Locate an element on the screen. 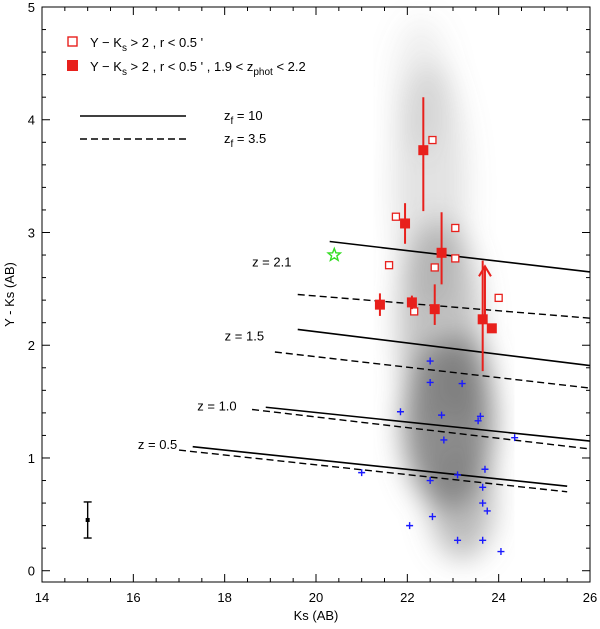 The height and width of the screenshot is (629, 600). x-tick-label: 24 is located at coordinates (498, 597).